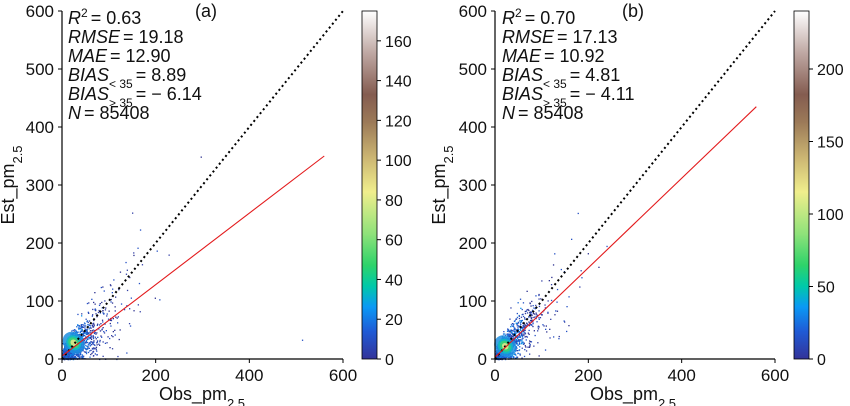 Image resolution: width=850 pixels, height=406 pixels. What do you see at coordinates (386, 189) in the screenshot?
I see `colorbar-a: 0 20 40 60 80 100 120 140 160` at bounding box center [386, 189].